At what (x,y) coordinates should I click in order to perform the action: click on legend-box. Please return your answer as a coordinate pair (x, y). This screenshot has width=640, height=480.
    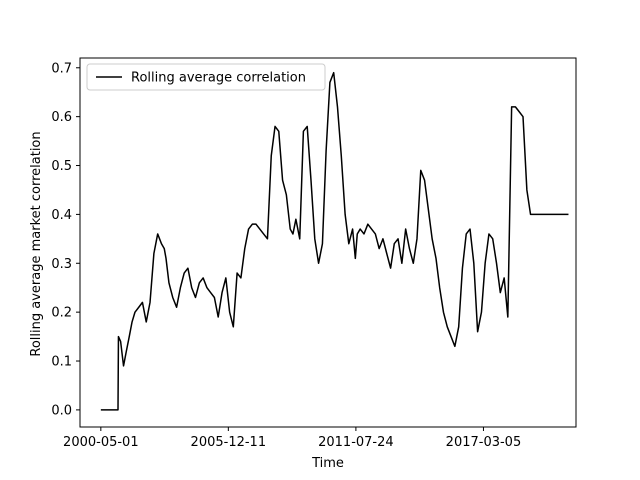
    Looking at the image, I should click on (206, 77).